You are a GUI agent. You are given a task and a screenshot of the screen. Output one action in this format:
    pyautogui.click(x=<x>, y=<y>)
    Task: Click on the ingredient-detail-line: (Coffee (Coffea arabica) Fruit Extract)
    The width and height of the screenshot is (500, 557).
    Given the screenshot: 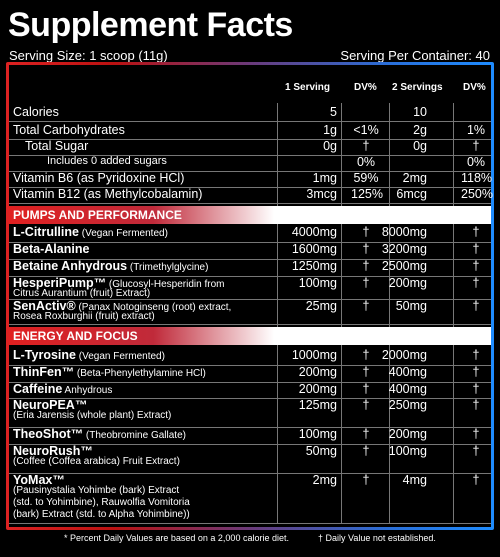 What is the action you would take?
    pyautogui.click(x=96, y=461)
    